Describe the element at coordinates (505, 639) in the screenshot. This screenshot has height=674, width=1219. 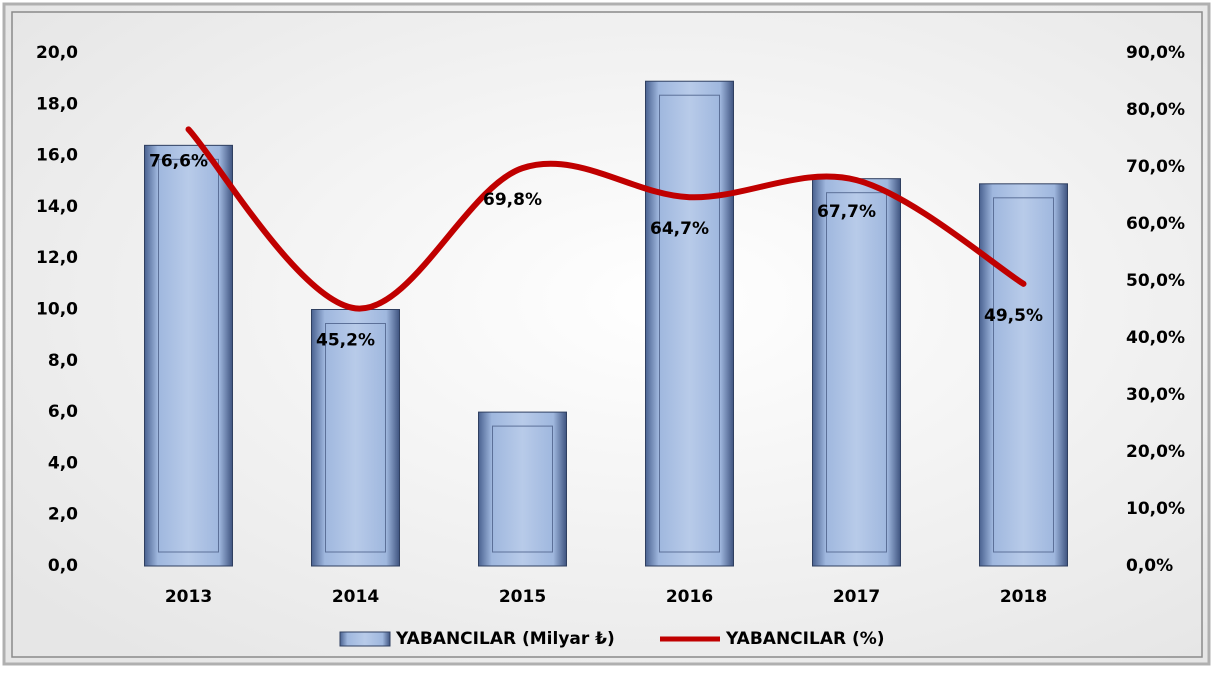
I see `legend-label: YABANCILAR (Milyar ₺)` at that location.